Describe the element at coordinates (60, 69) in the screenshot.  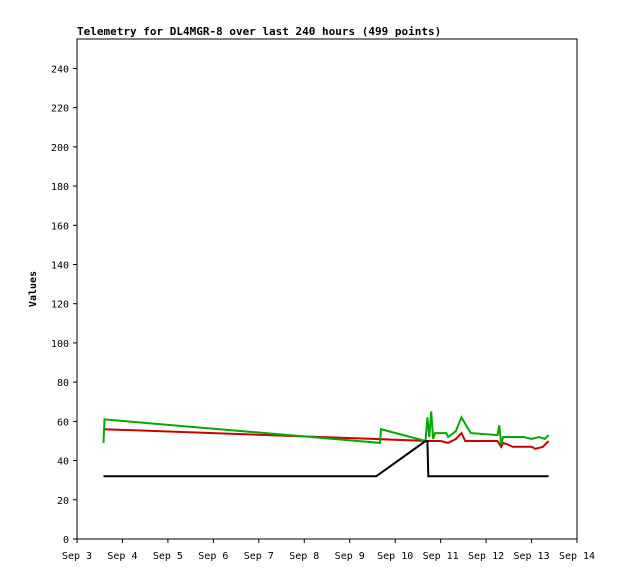
I see `y-tick-label: 240` at that location.